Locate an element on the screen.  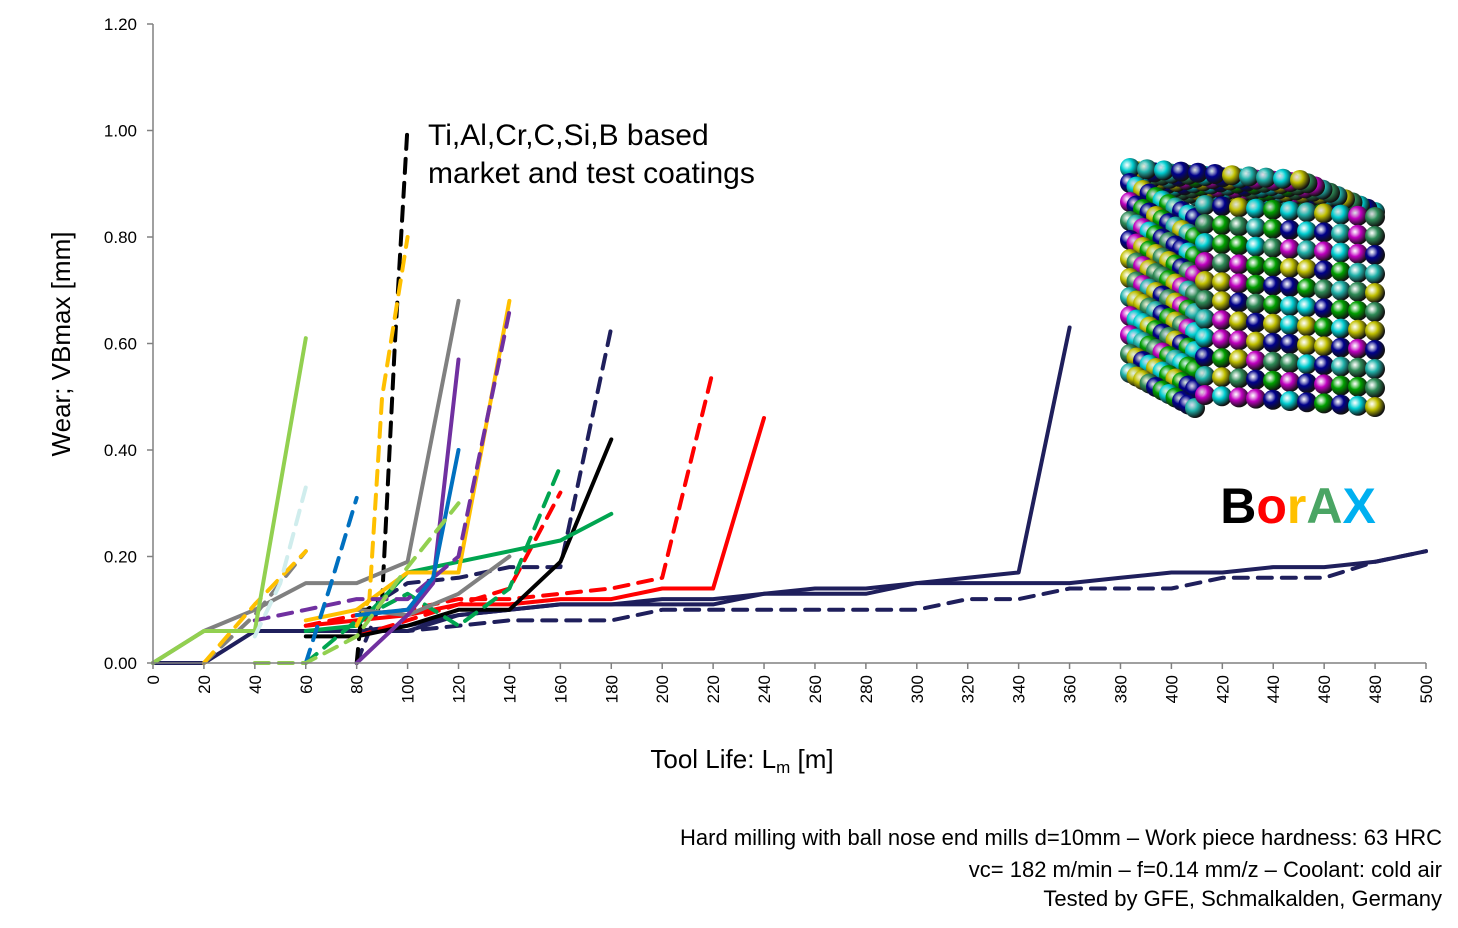
logo-letter-x: X is located at coordinates (1358, 506).